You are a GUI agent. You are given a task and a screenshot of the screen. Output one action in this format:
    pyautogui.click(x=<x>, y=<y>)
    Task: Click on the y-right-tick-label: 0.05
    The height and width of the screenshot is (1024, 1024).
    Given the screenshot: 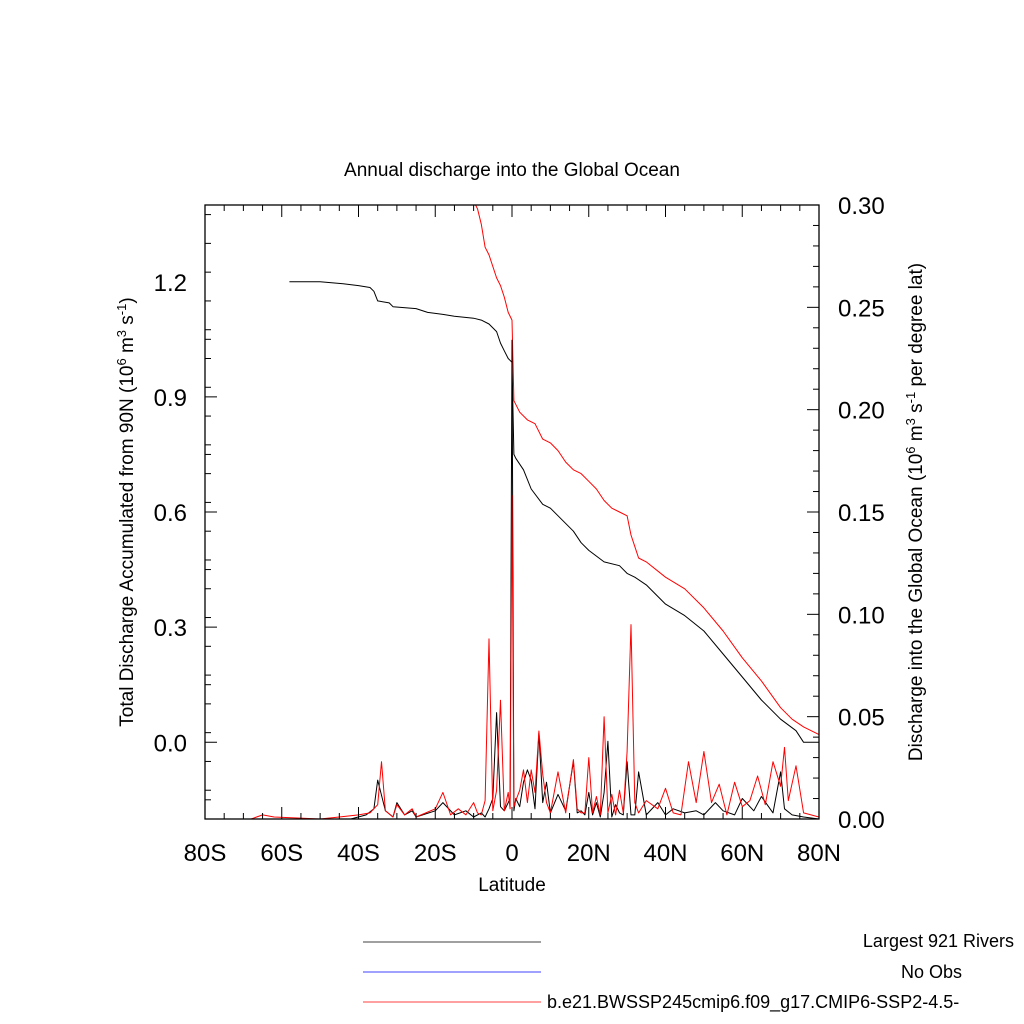 What is the action you would take?
    pyautogui.click(x=861, y=718)
    